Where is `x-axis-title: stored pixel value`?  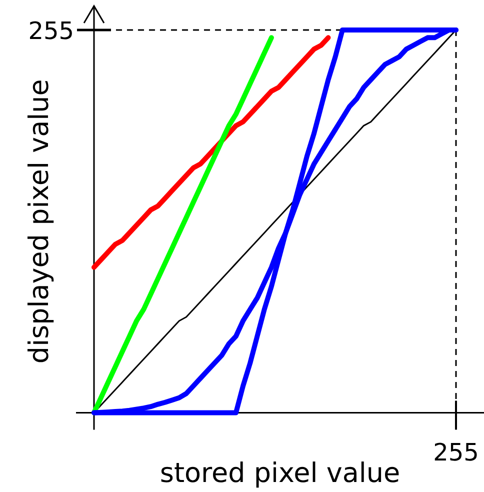
x-axis-title: stored pixel value is located at coordinates (280, 473).